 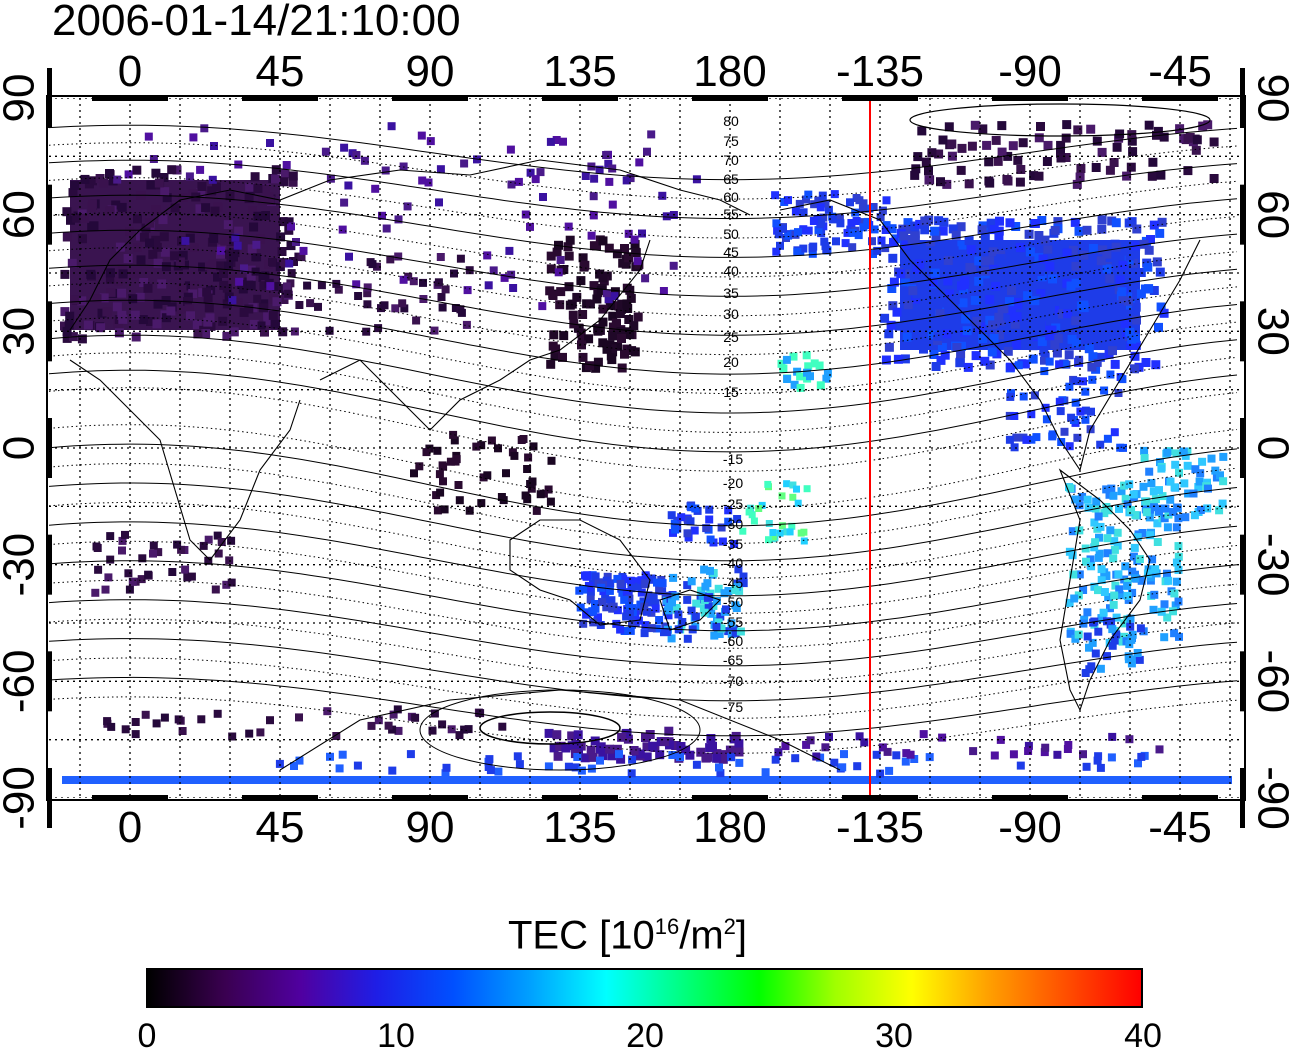 What do you see at coordinates (1270, 448) in the screenshot?
I see `lat-label-right: 0` at bounding box center [1270, 448].